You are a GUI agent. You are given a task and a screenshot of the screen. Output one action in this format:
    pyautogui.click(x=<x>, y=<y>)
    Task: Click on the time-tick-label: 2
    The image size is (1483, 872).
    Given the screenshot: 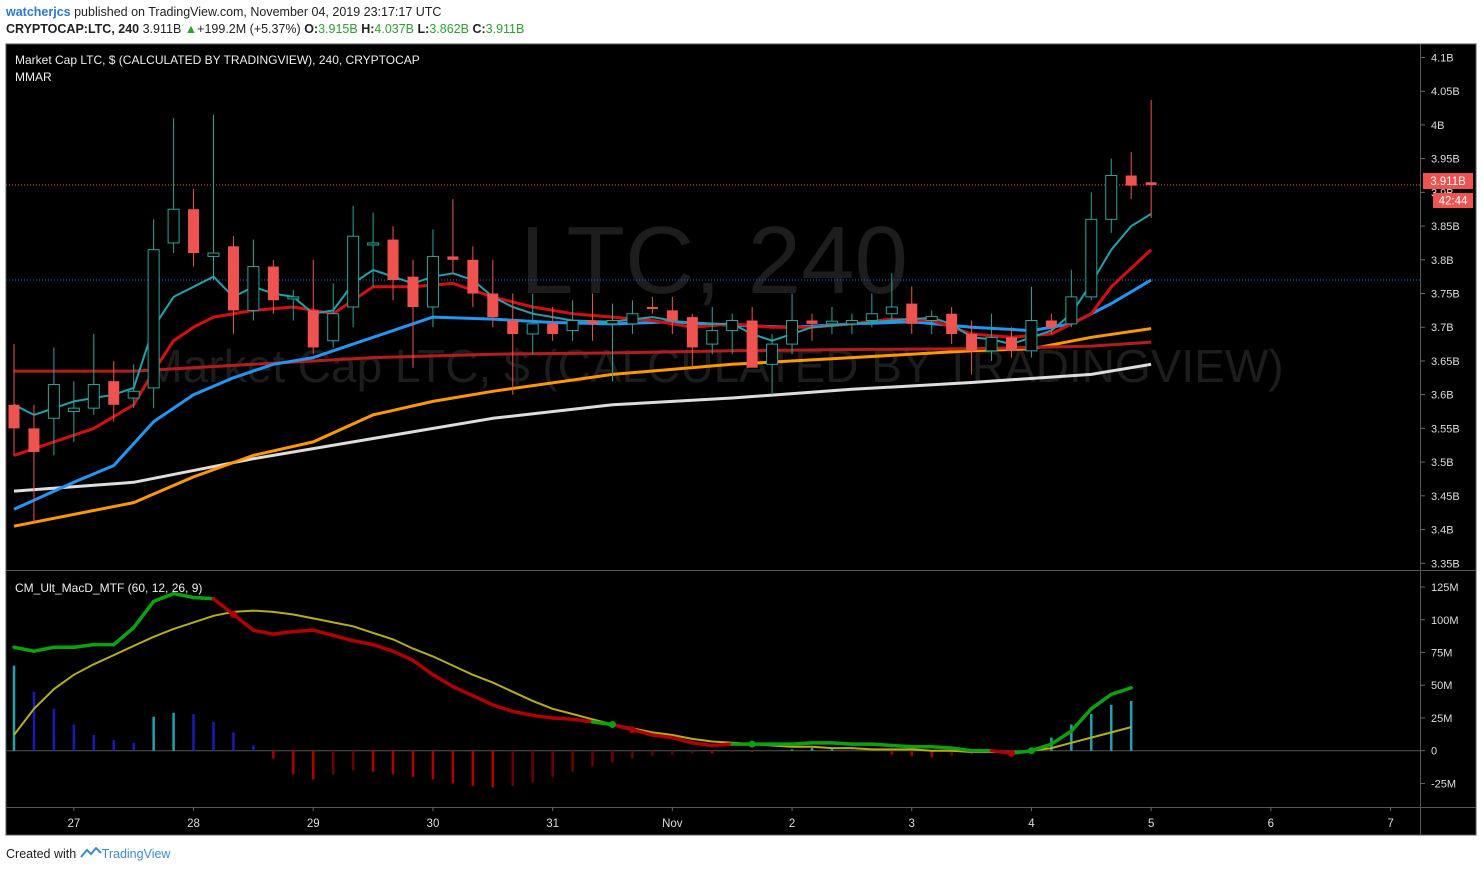 What is the action you would take?
    pyautogui.click(x=792, y=824)
    